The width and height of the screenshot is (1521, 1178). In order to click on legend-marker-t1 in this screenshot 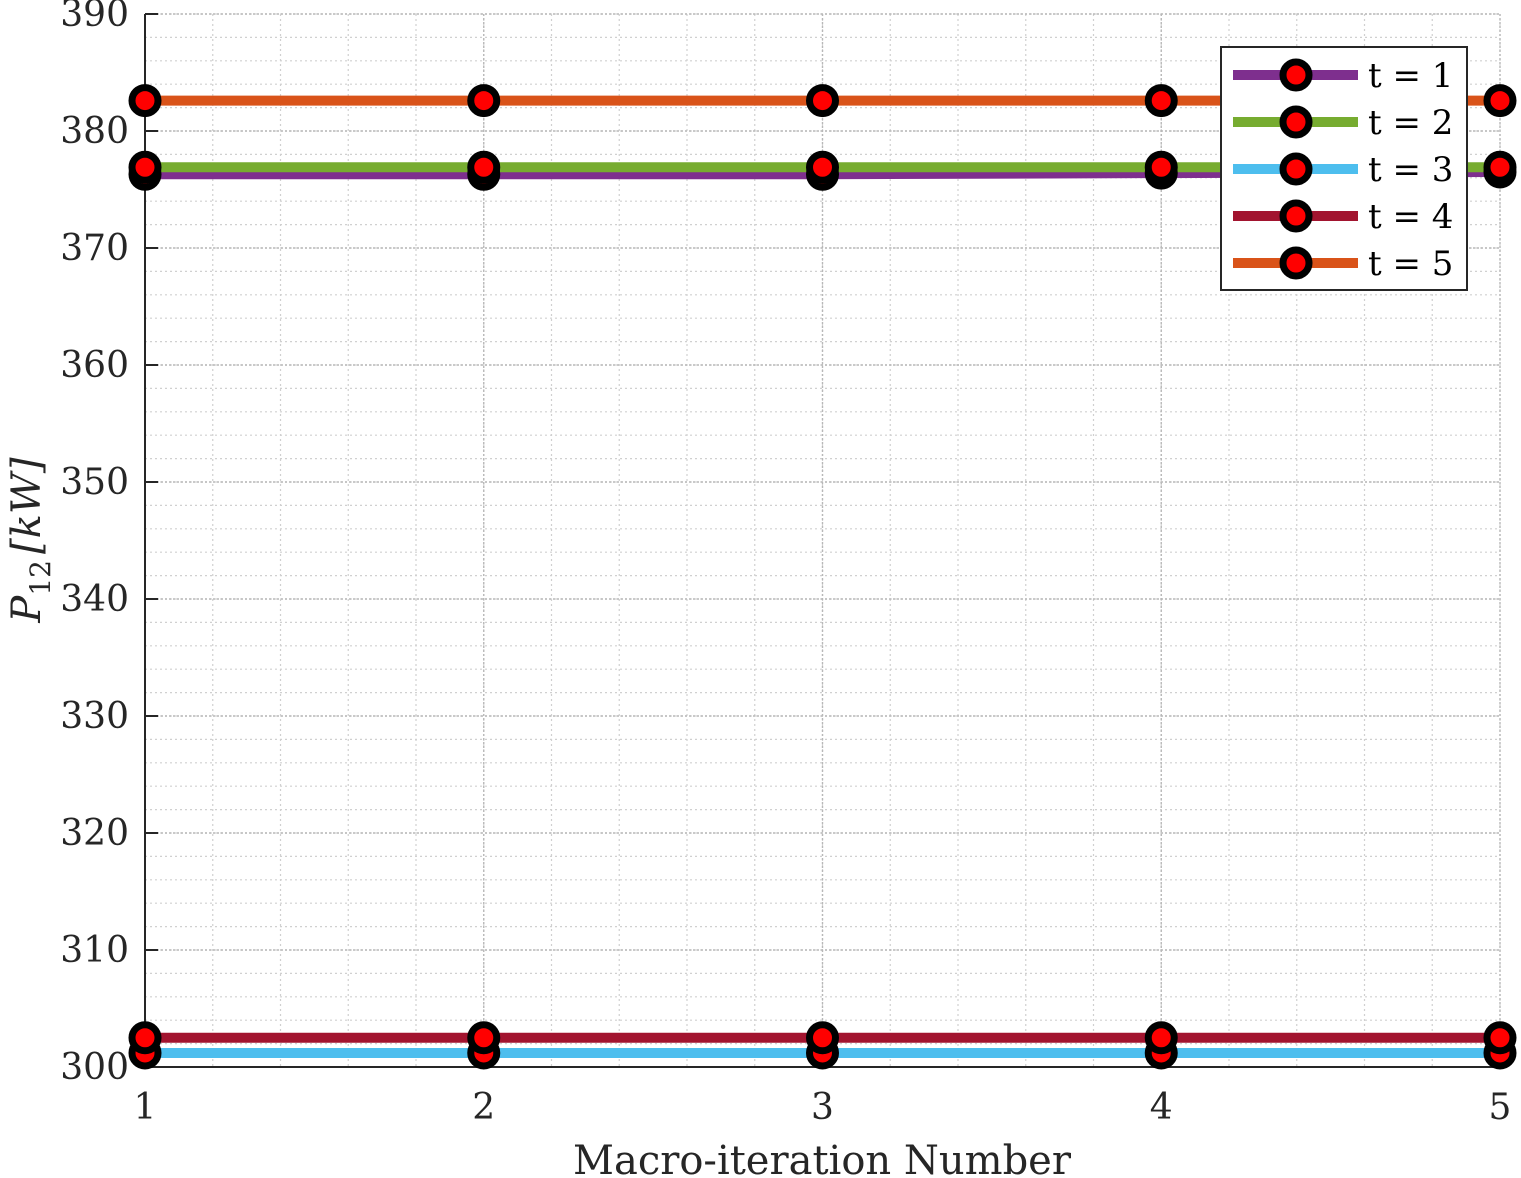, I will do `click(1296, 75)`.